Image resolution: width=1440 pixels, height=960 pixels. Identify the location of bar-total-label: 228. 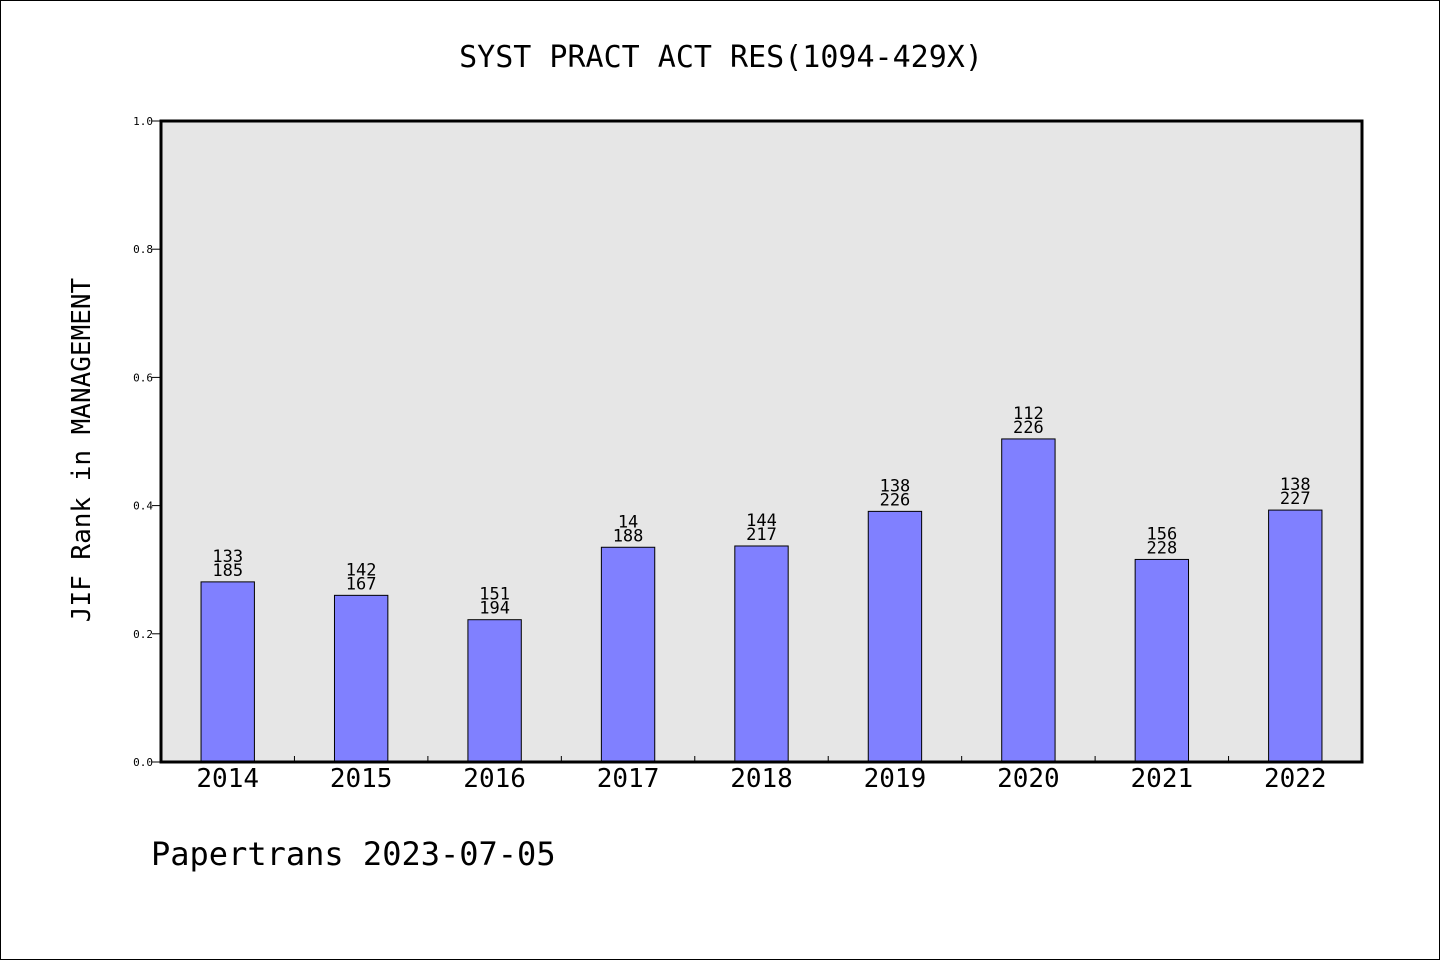
(1161, 548).